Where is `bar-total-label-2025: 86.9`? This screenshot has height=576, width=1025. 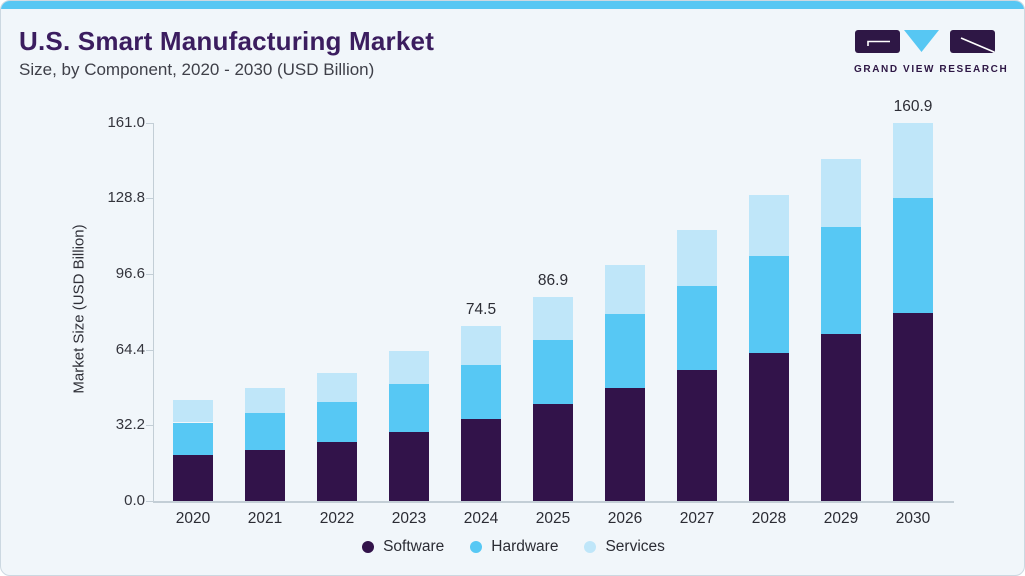
bar-total-label-2025: 86.9 is located at coordinates (553, 280).